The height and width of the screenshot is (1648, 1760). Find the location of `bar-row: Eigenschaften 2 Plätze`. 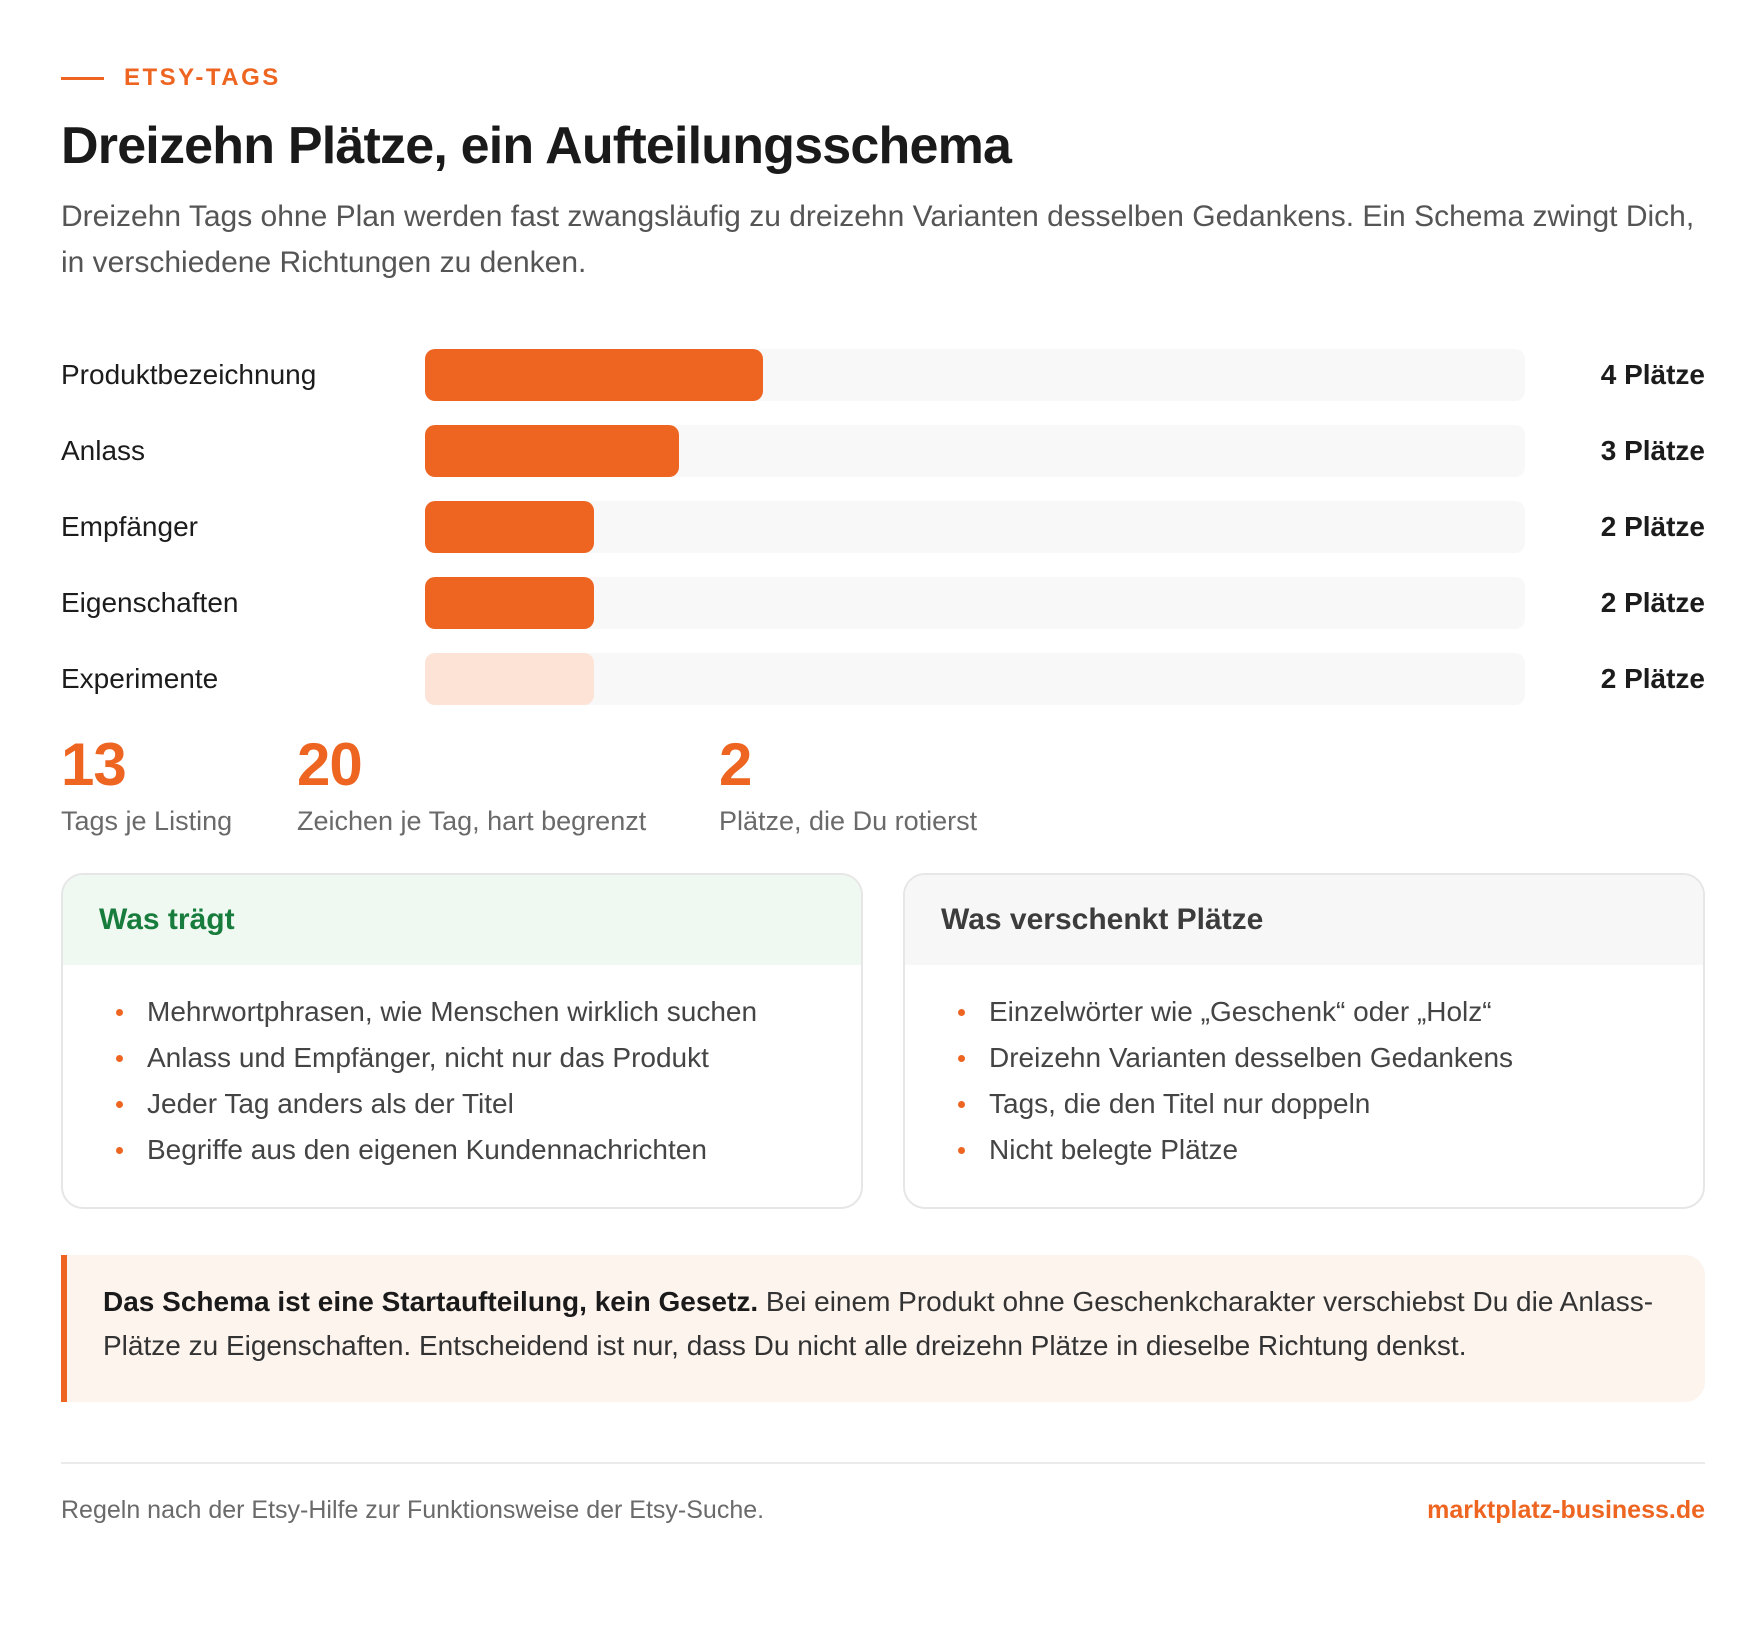

bar-row: Eigenschaften 2 Plätze is located at coordinates (883, 603).